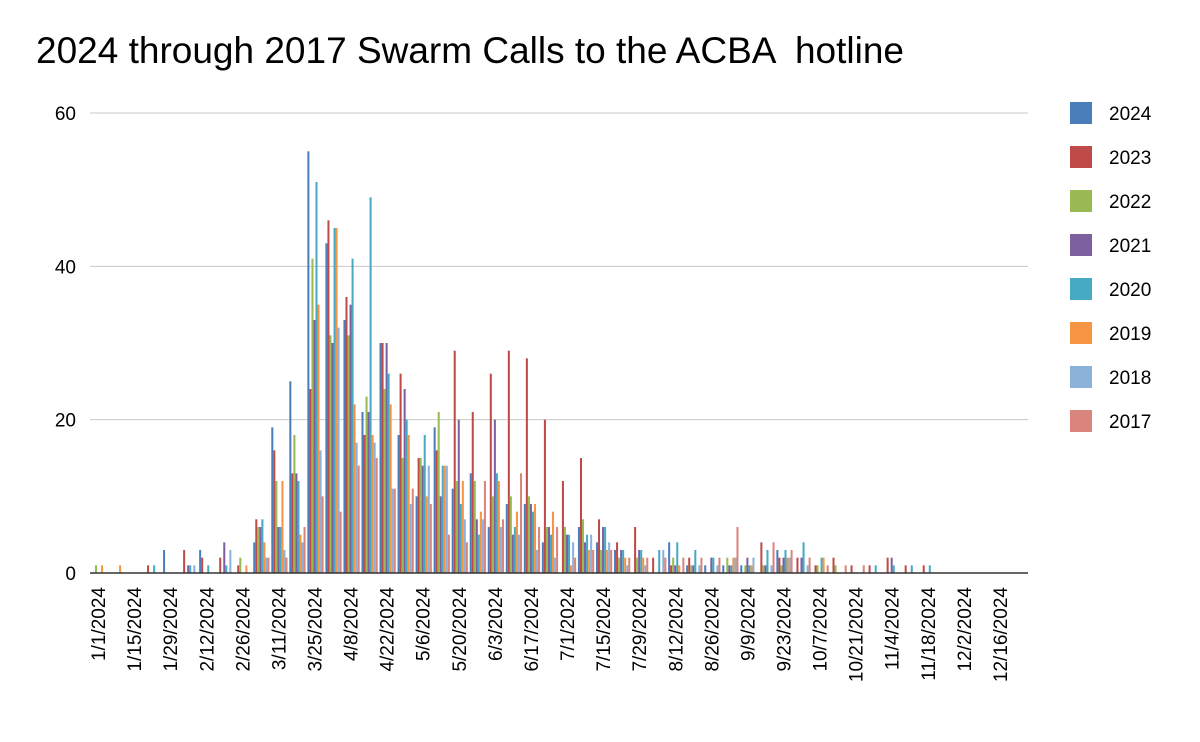  What do you see at coordinates (748, 624) in the screenshot?
I see `x-tick-label: 9/9/2024` at bounding box center [748, 624].